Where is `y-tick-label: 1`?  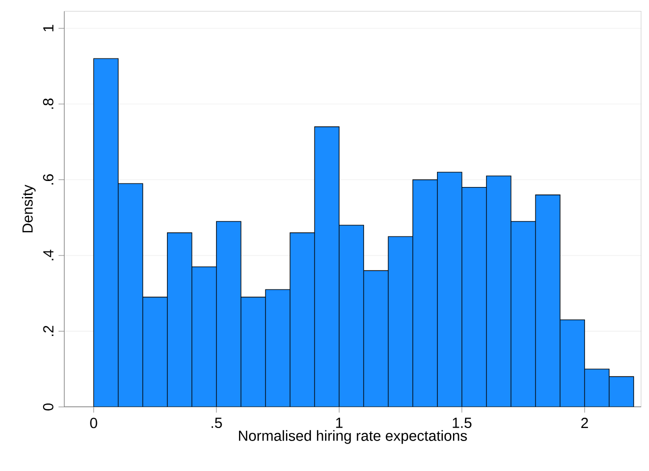
y-tick-label: 1 is located at coordinates (48, 28).